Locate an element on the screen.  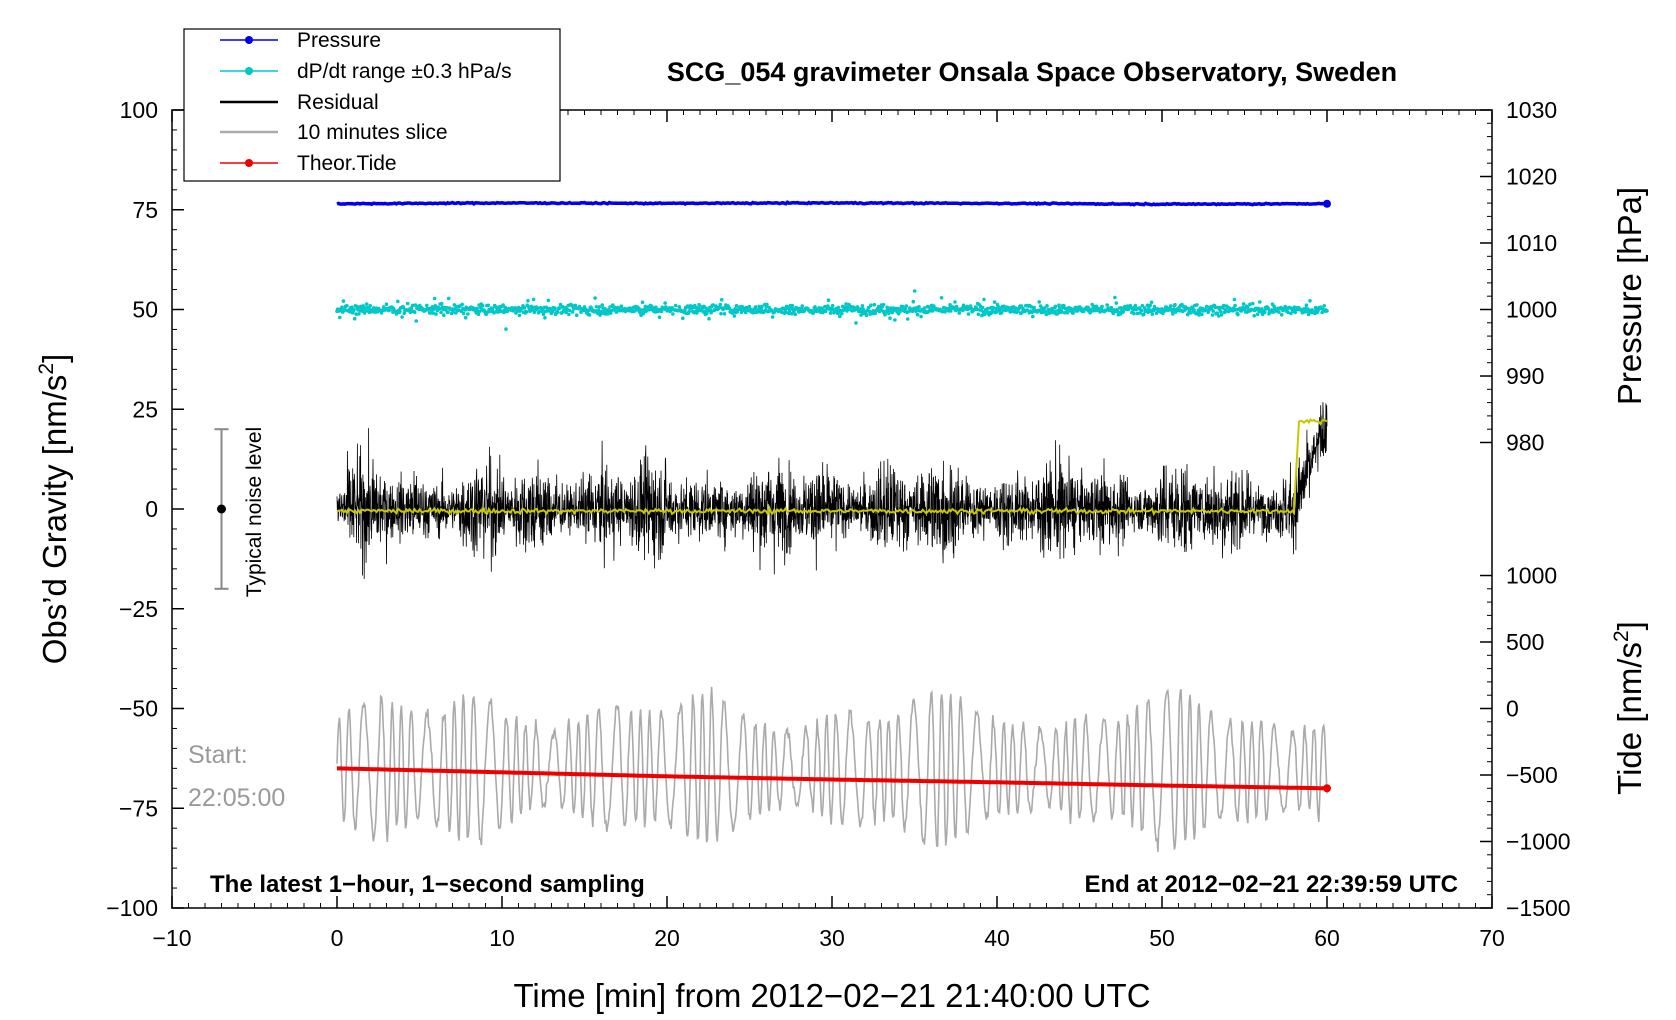
x-tick-labels: −10 0 10 20 30 40 50 60 70 is located at coordinates (828, 938).